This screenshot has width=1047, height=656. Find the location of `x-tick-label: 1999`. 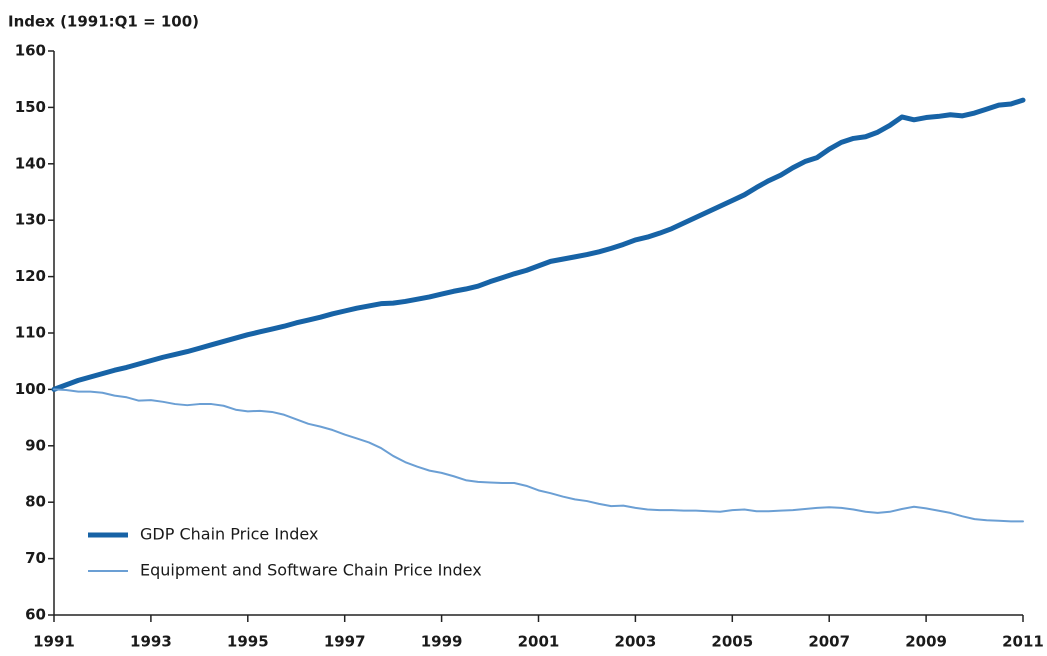

x-tick-label: 1999 is located at coordinates (442, 642).